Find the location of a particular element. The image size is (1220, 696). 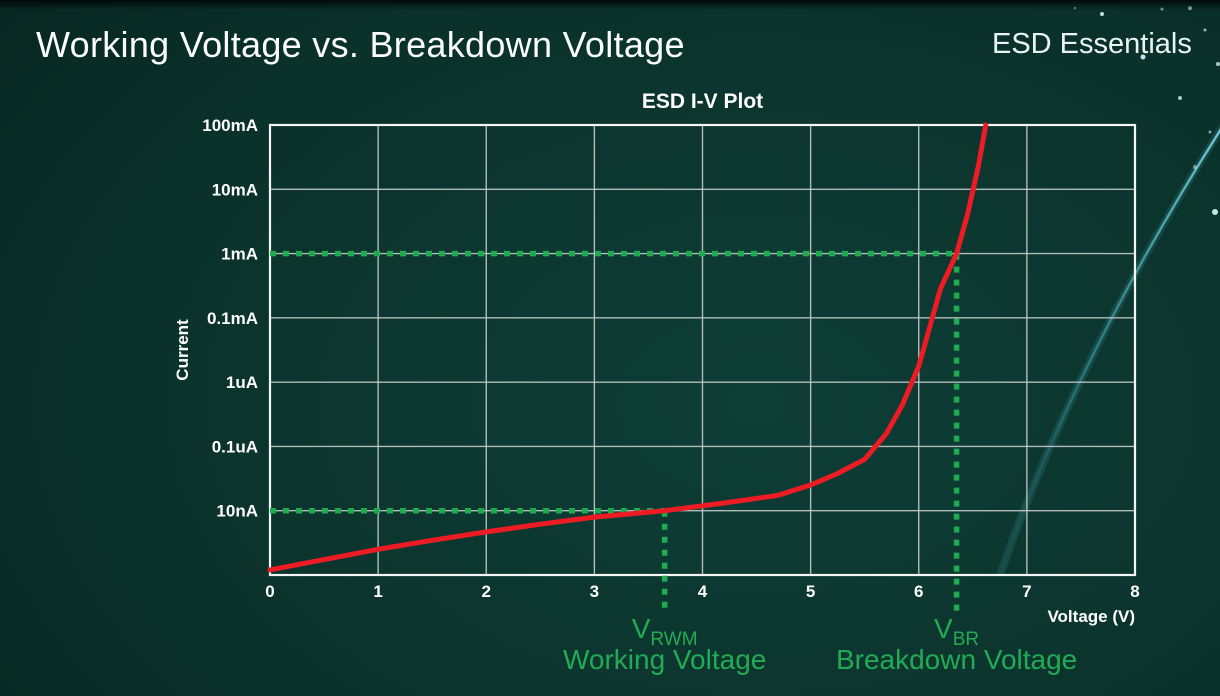

background-particles is located at coordinates (1146, 110).